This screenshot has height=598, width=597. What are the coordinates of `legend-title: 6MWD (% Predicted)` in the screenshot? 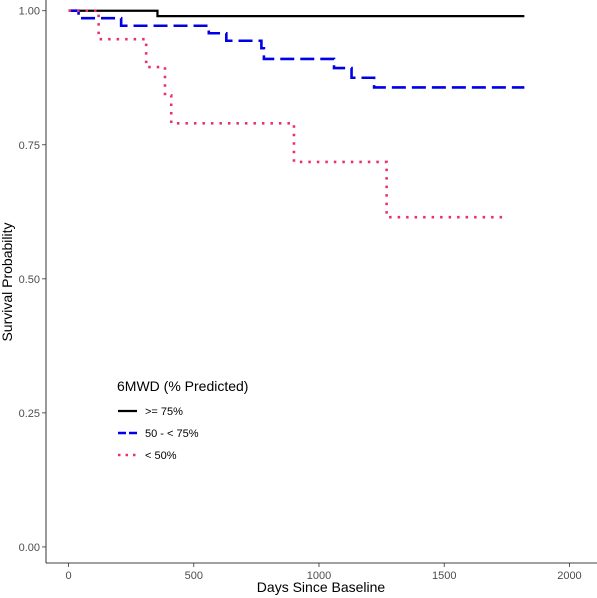 It's located at (182, 386).